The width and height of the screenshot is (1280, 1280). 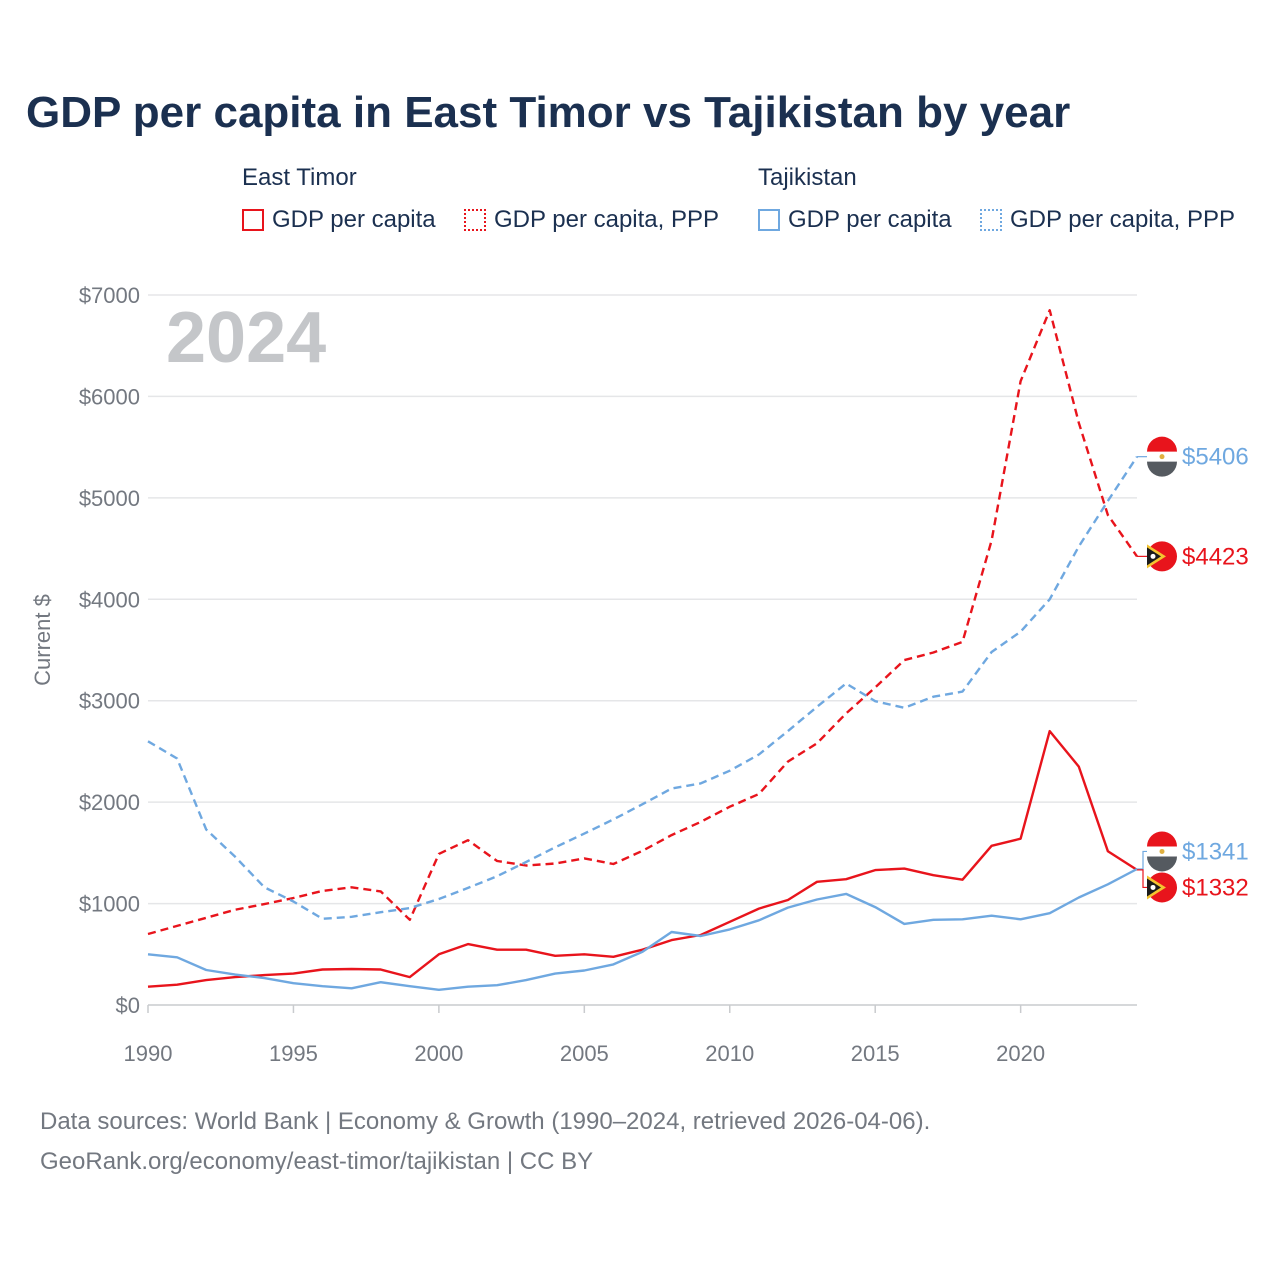 I want to click on end-value-label: $1341, so click(x=1215, y=851).